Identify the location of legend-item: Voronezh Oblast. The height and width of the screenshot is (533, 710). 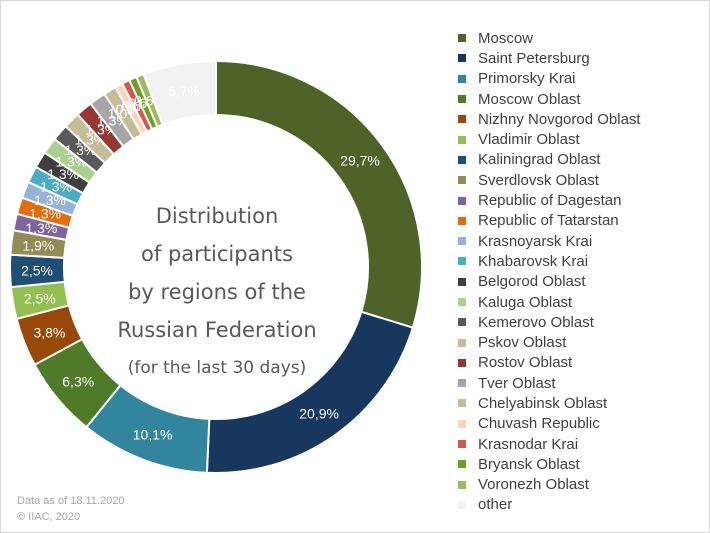
(549, 485).